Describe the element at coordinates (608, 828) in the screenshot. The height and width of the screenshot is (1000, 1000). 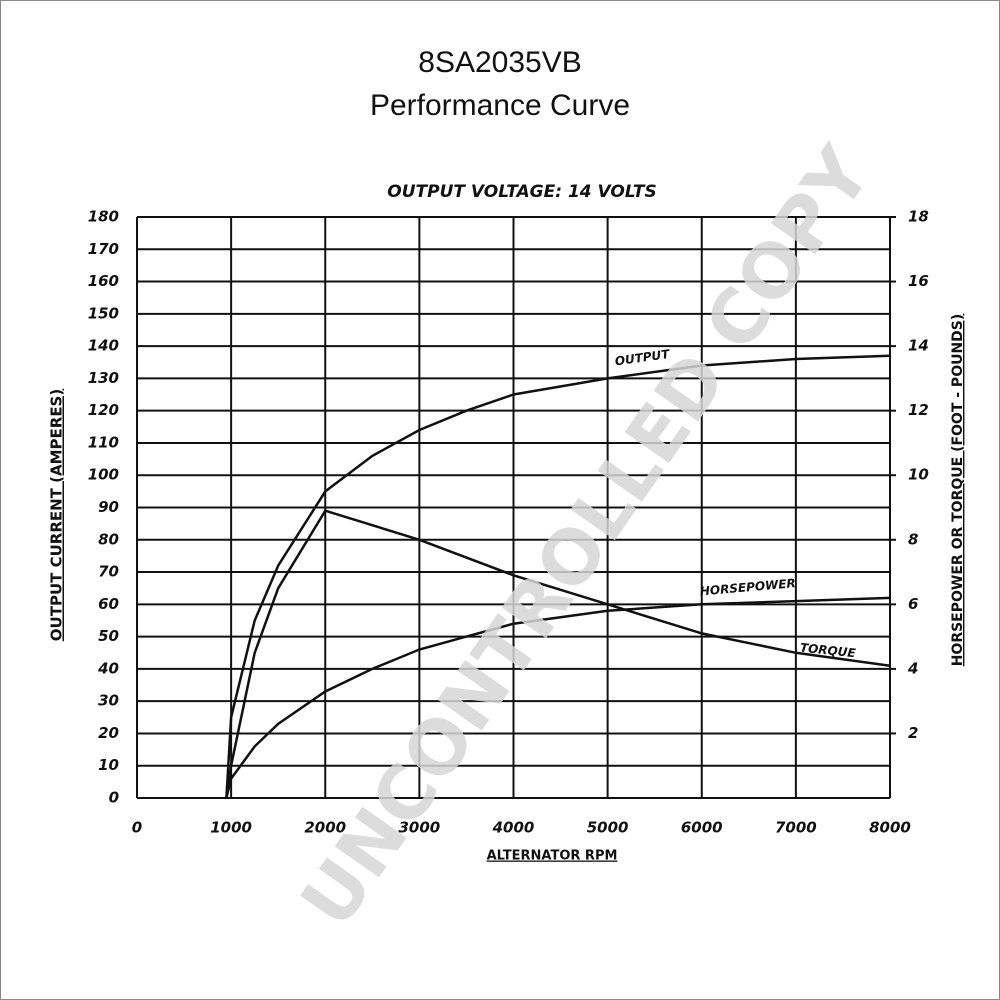
I see `x-tick-label: 5000` at that location.